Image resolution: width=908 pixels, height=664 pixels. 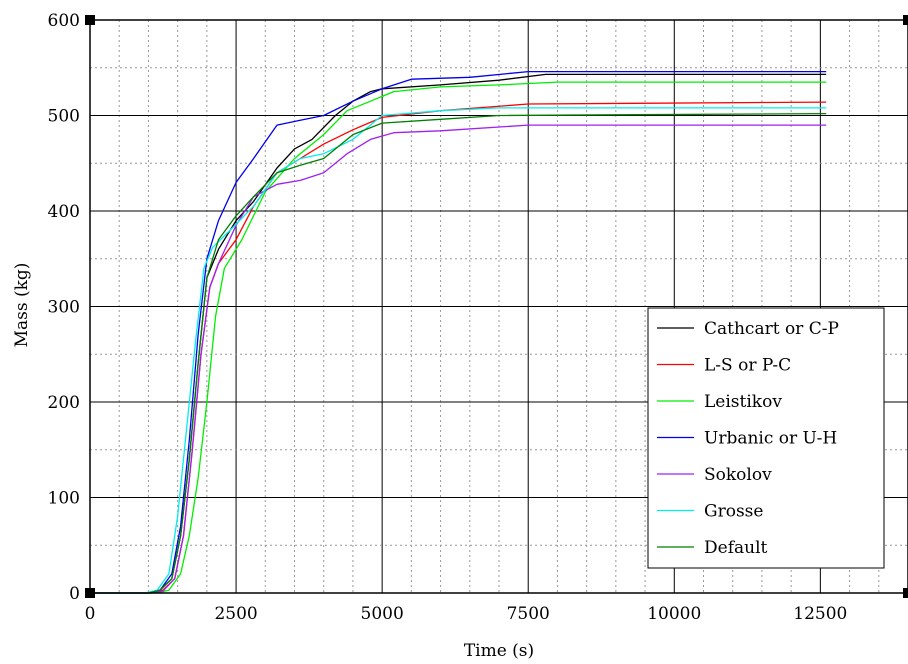 What do you see at coordinates (90, 614) in the screenshot?
I see `x-tick-label: 0` at bounding box center [90, 614].